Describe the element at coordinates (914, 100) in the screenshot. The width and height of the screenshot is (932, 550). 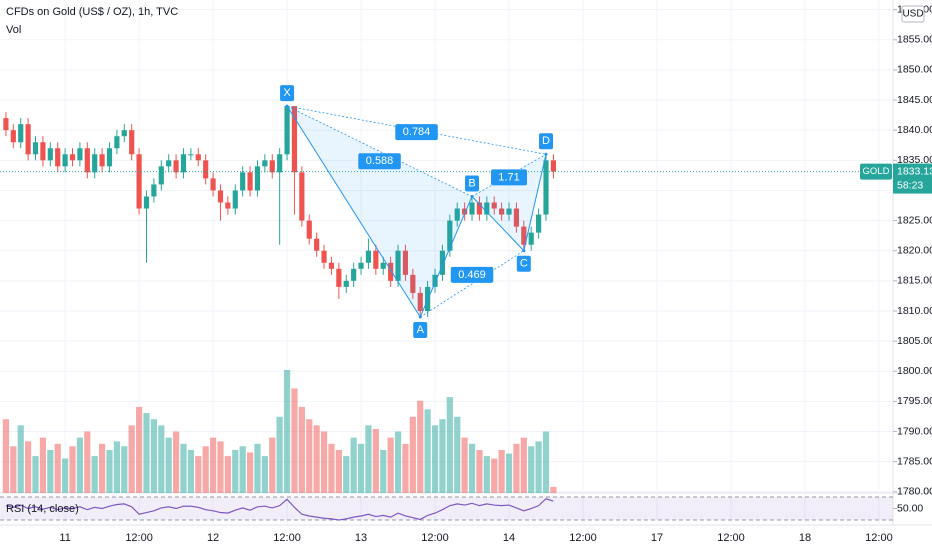
I see `y-tick-label: 1845.00` at that location.